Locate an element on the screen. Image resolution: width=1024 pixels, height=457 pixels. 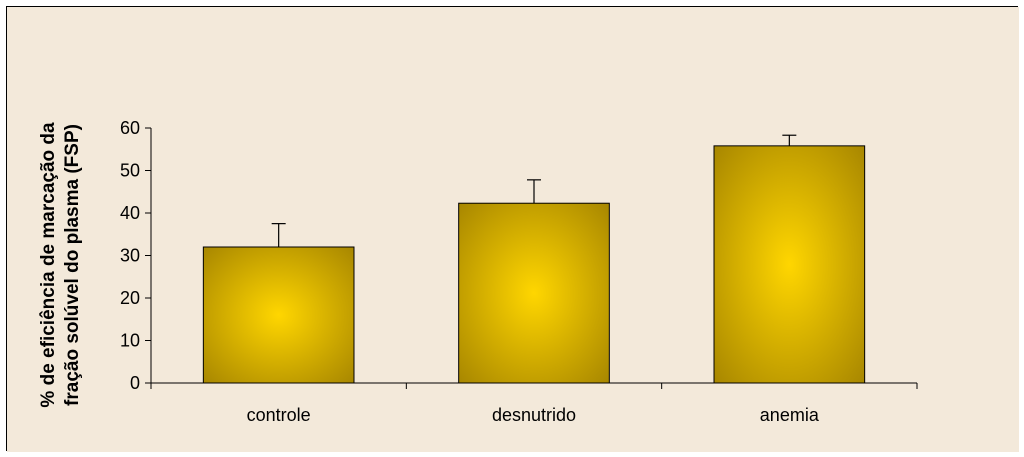
bar-desnutrido is located at coordinates (534, 293).